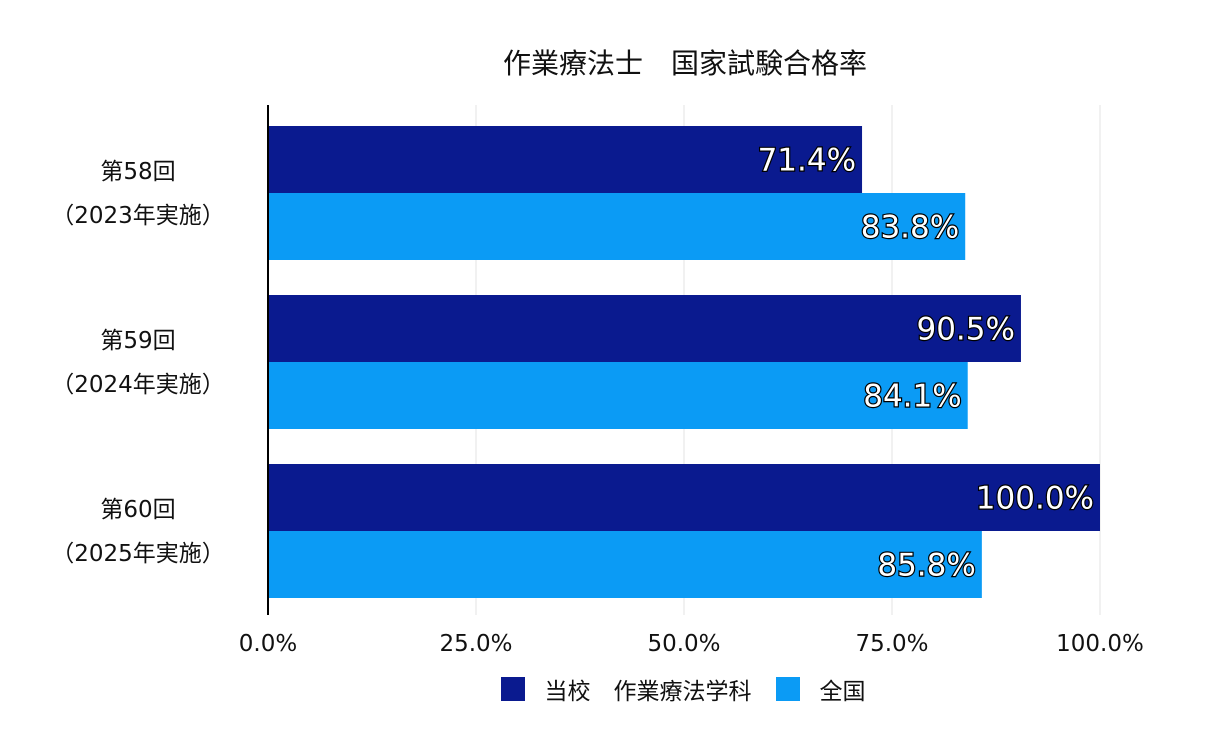 The width and height of the screenshot is (1212, 742). I want to click on y-tick-label: 第59回, so click(137, 341).